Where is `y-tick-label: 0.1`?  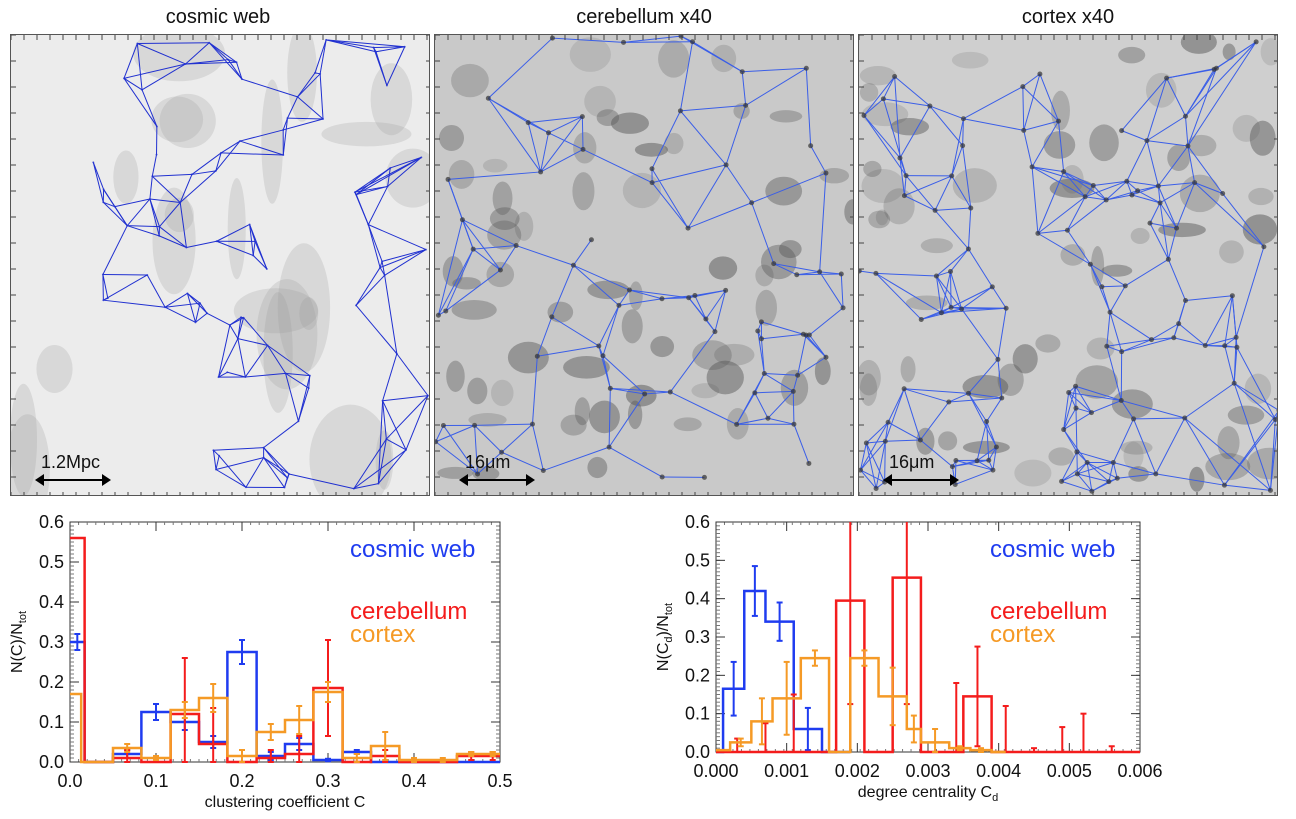 y-tick-label: 0.1 is located at coordinates (697, 714).